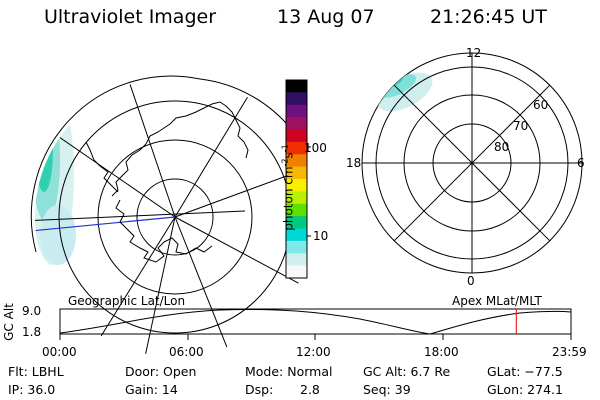  Describe the element at coordinates (105, 224) in the screenshot. I see `blue-track-line` at that location.